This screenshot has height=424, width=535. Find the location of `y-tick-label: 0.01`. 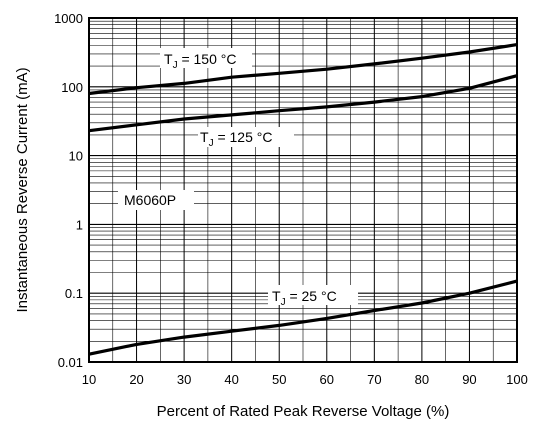

y-tick-label: 0.01 is located at coordinates (70, 362).